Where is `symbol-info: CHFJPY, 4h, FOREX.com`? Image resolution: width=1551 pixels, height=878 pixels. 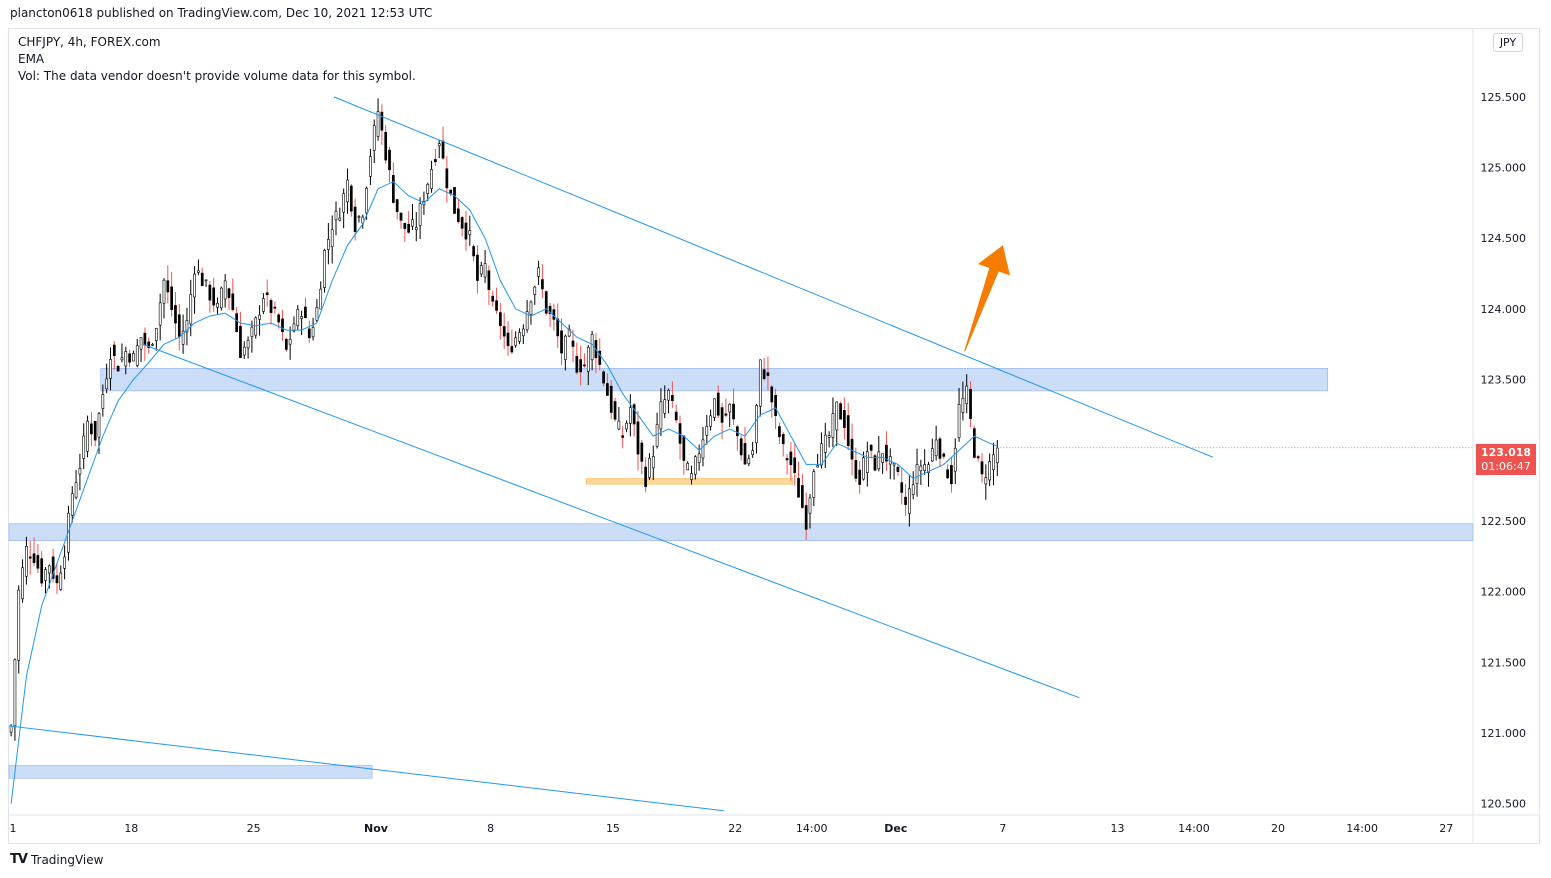 symbol-info: CHFJPY, 4h, FOREX.com is located at coordinates (89, 42).